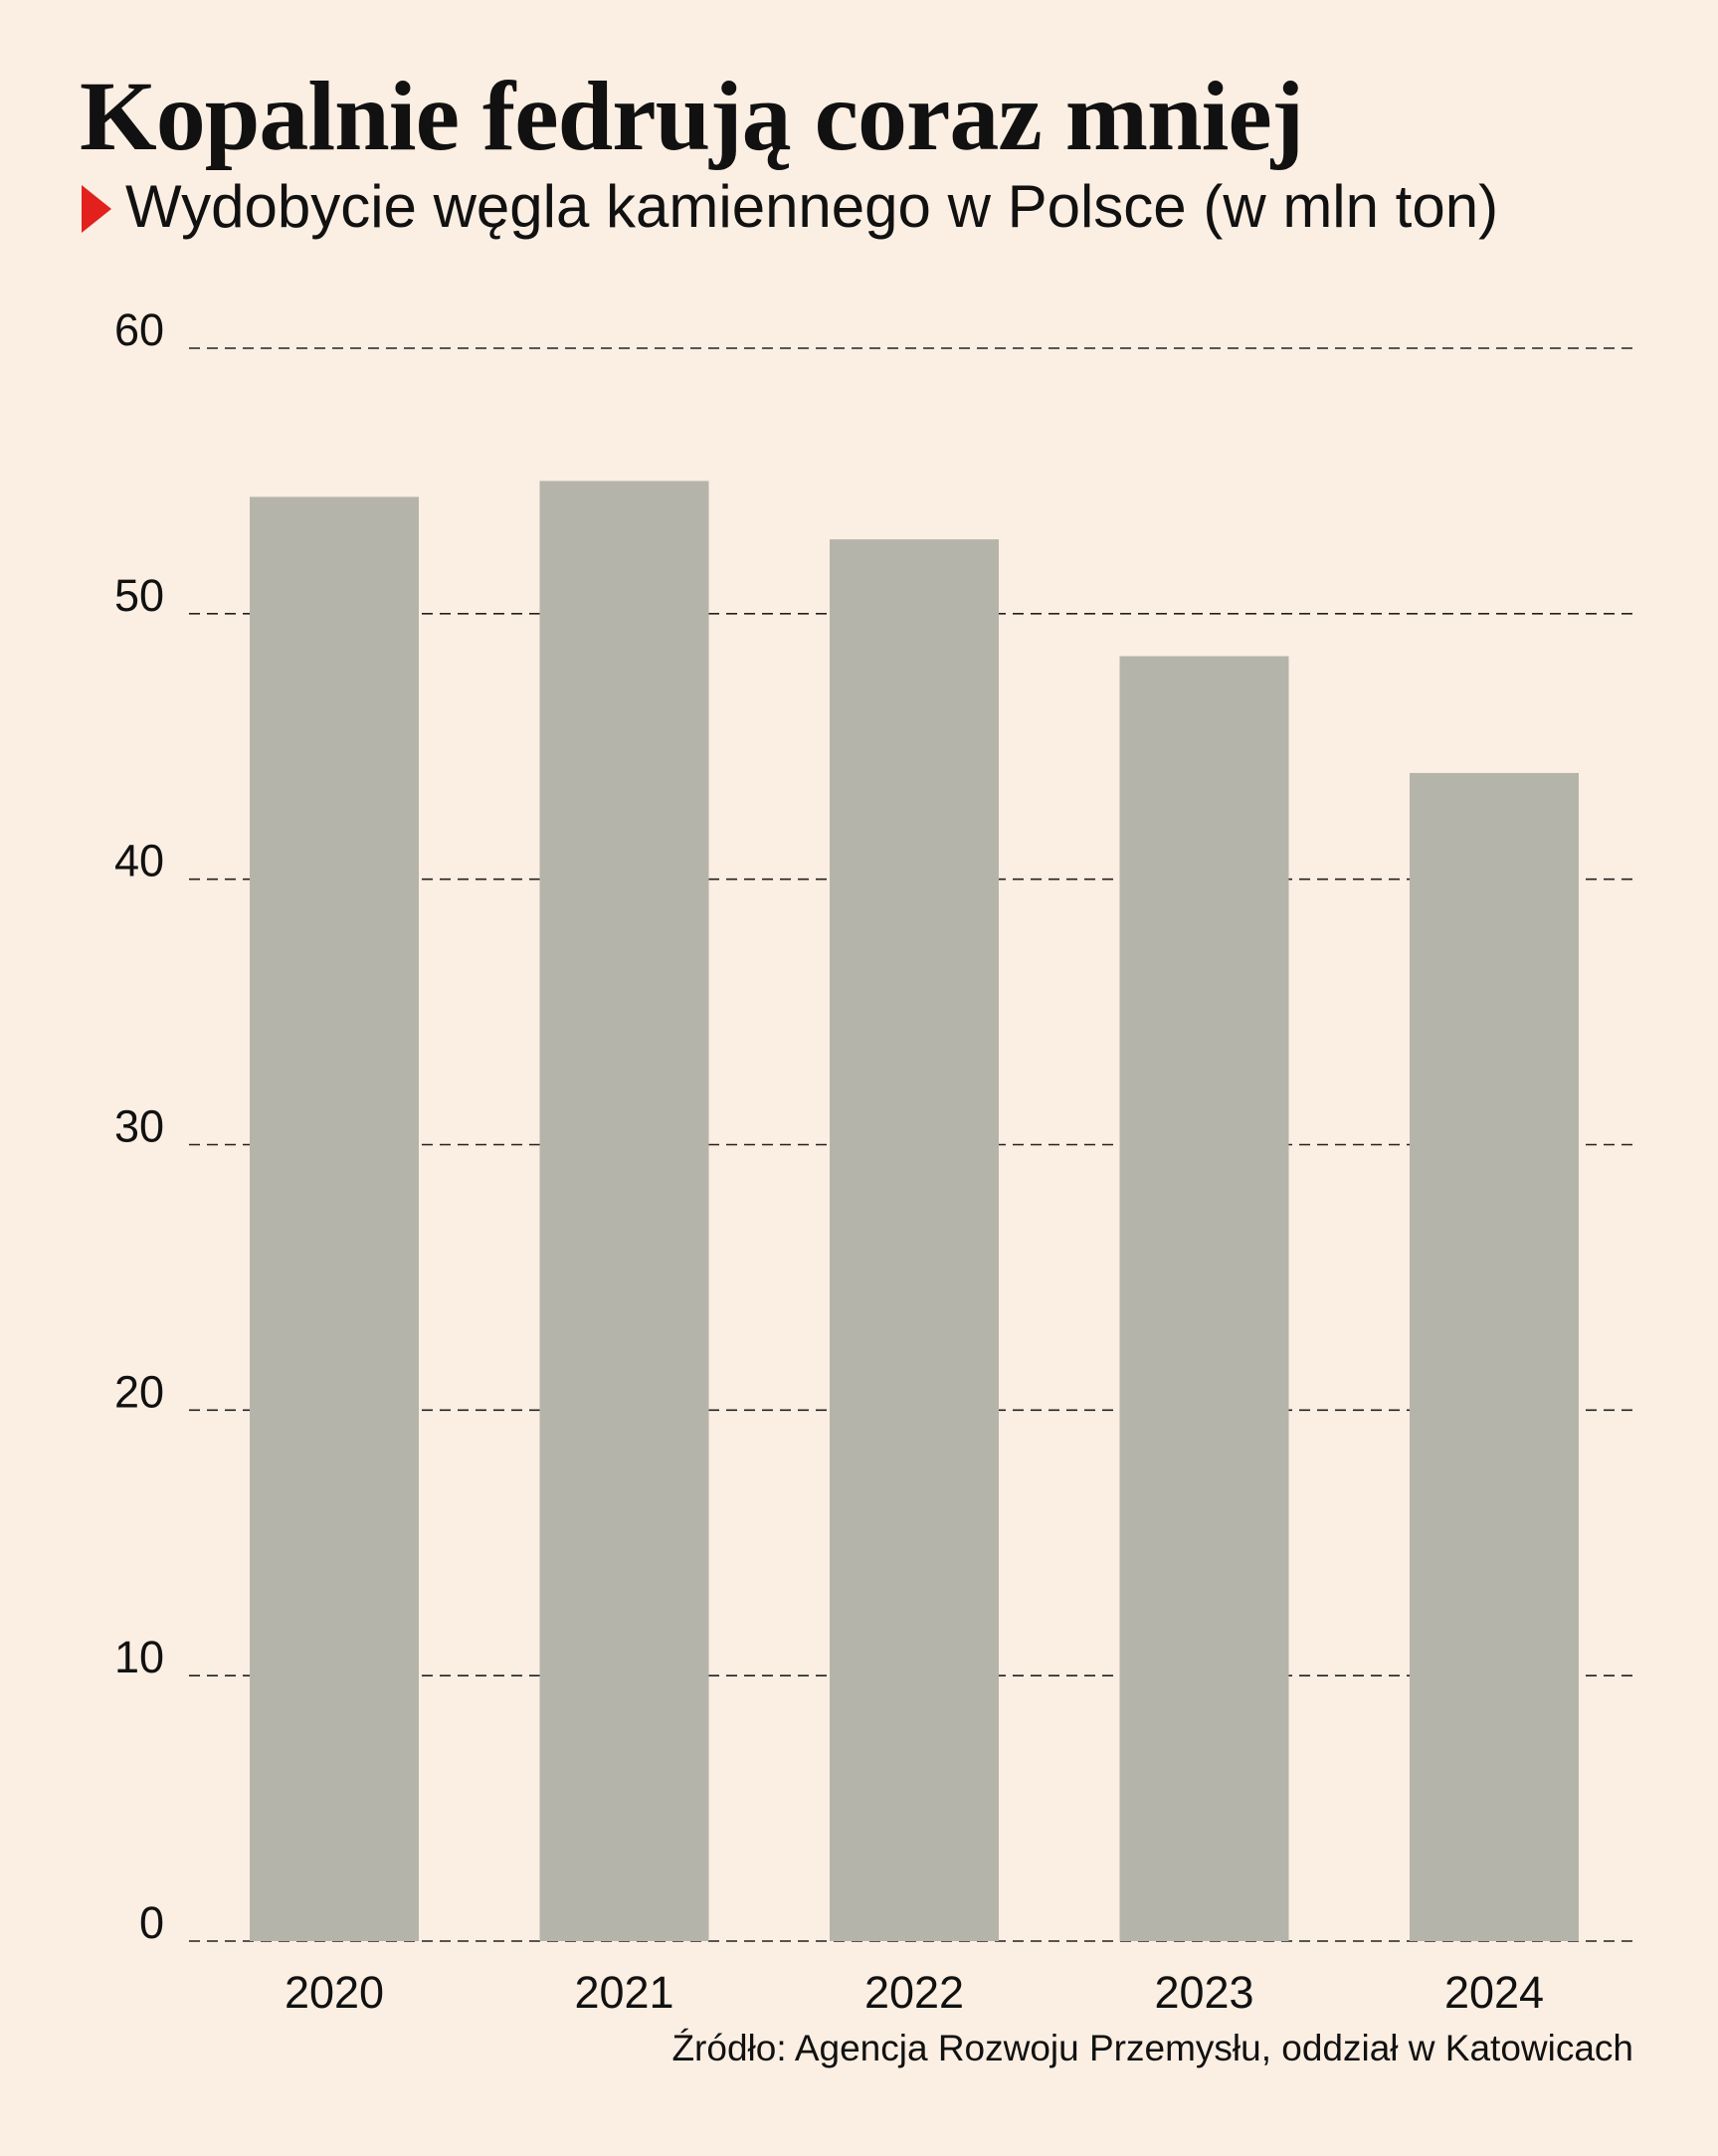 The image size is (1718, 2156). I want to click on y-tick-label: 40, so click(139, 861).